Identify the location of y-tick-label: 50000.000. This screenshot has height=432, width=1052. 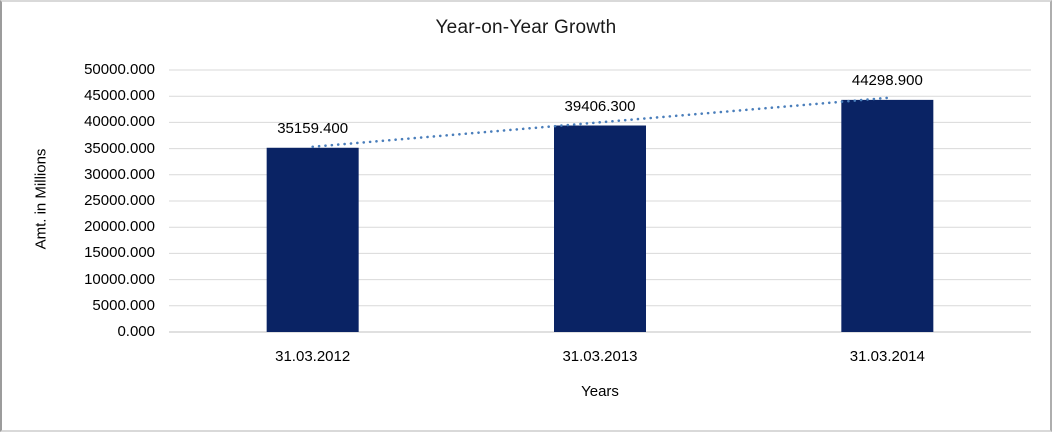
(119, 69).